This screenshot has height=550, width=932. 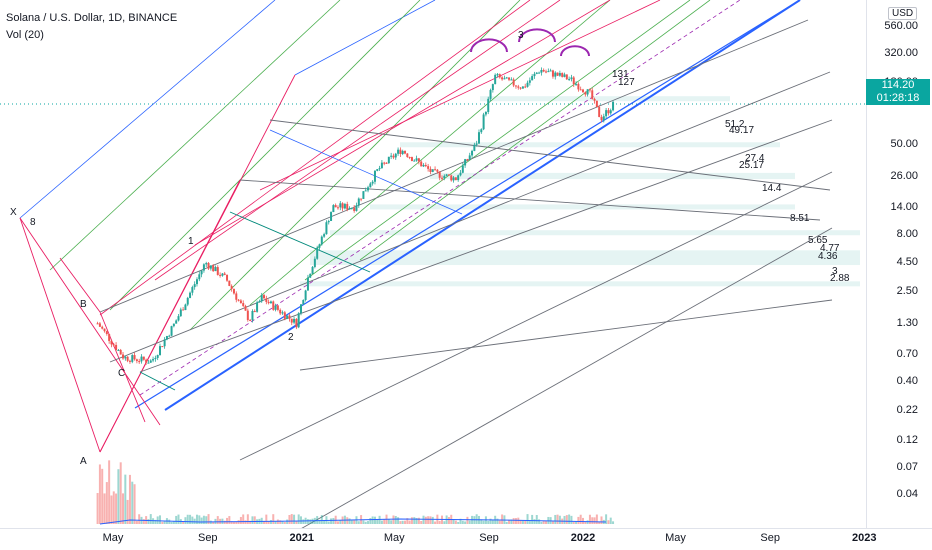 I want to click on volume-indicator-label: Vol (20), so click(x=25, y=35).